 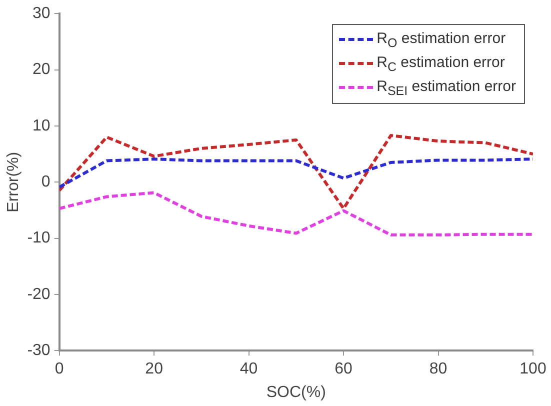 What do you see at coordinates (440, 64) in the screenshot?
I see `legend-label: R$_{C}$ estimation error` at bounding box center [440, 64].